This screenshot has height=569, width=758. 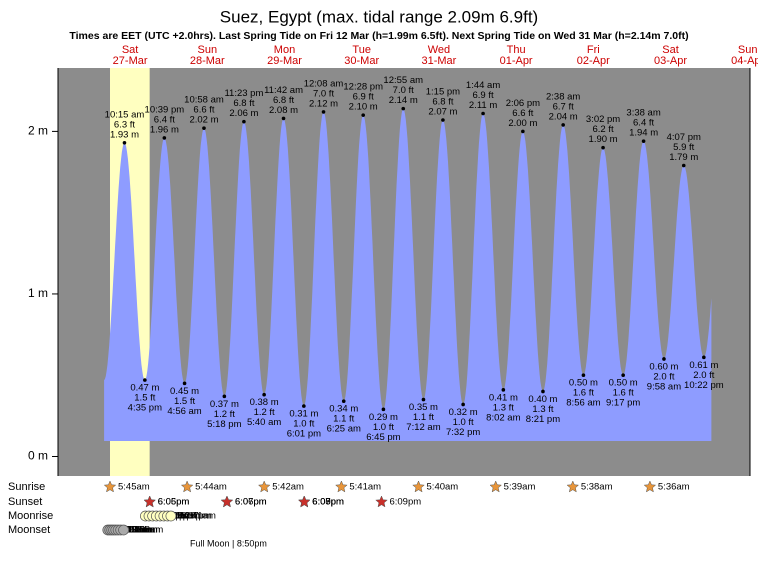 What do you see at coordinates (748, 50) in the screenshot?
I see `day-weekday: Sun` at bounding box center [748, 50].